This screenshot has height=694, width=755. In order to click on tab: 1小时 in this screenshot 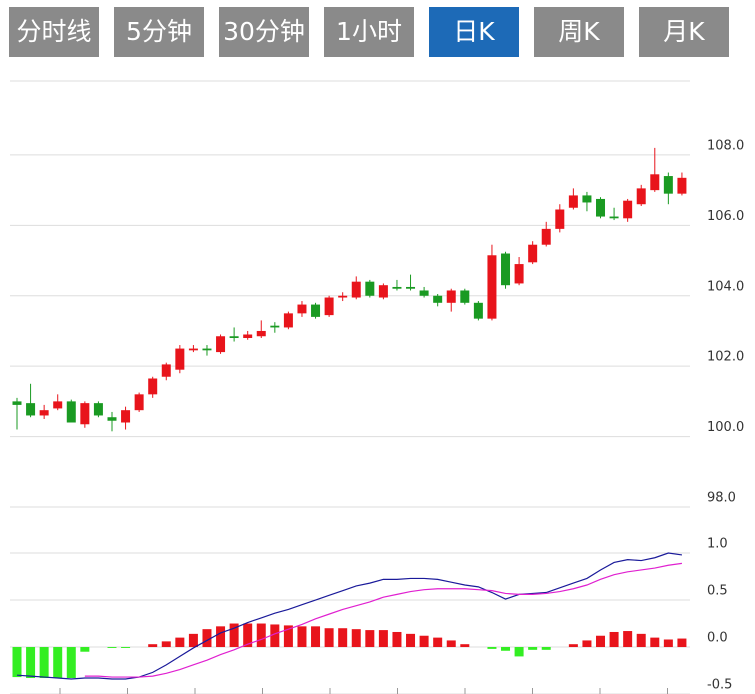, I will do `click(369, 32)`.